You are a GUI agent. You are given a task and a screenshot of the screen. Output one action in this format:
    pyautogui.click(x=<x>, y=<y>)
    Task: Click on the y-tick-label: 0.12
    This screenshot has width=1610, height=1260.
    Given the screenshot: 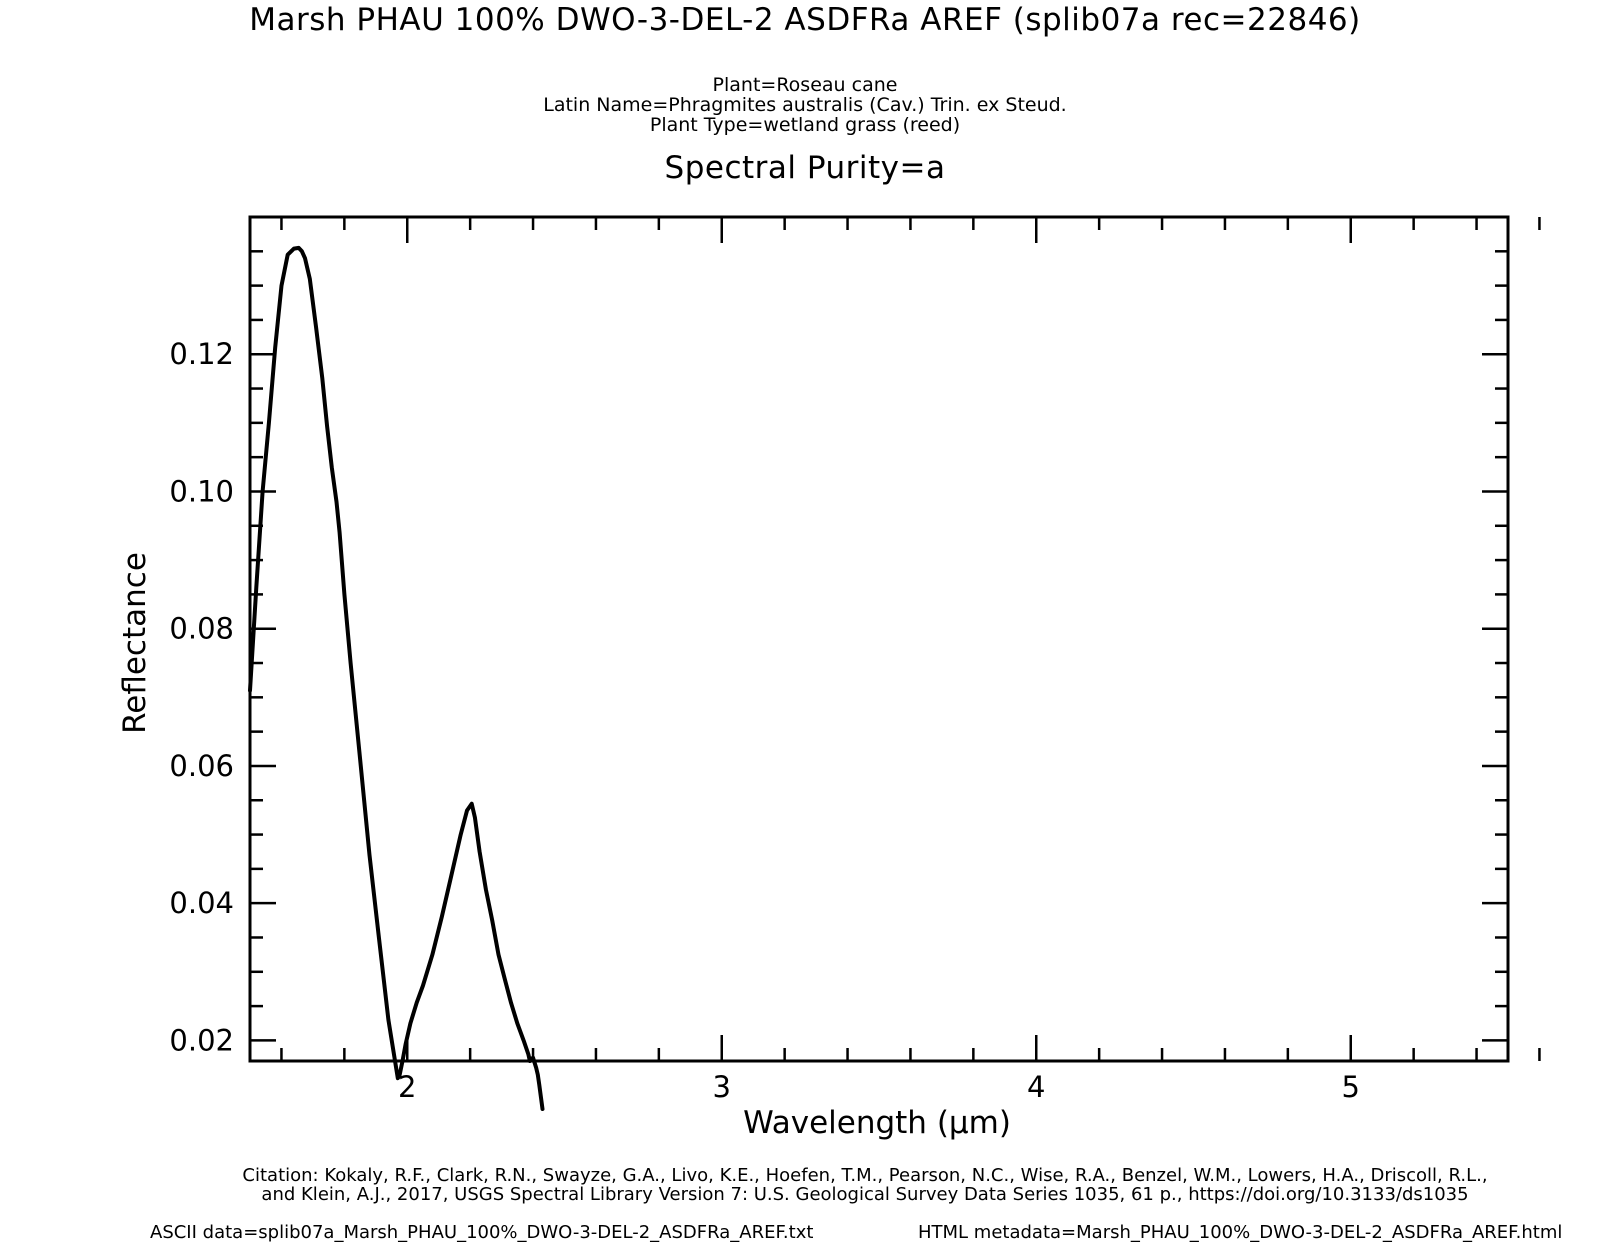 What is the action you would take?
    pyautogui.click(x=201, y=354)
    